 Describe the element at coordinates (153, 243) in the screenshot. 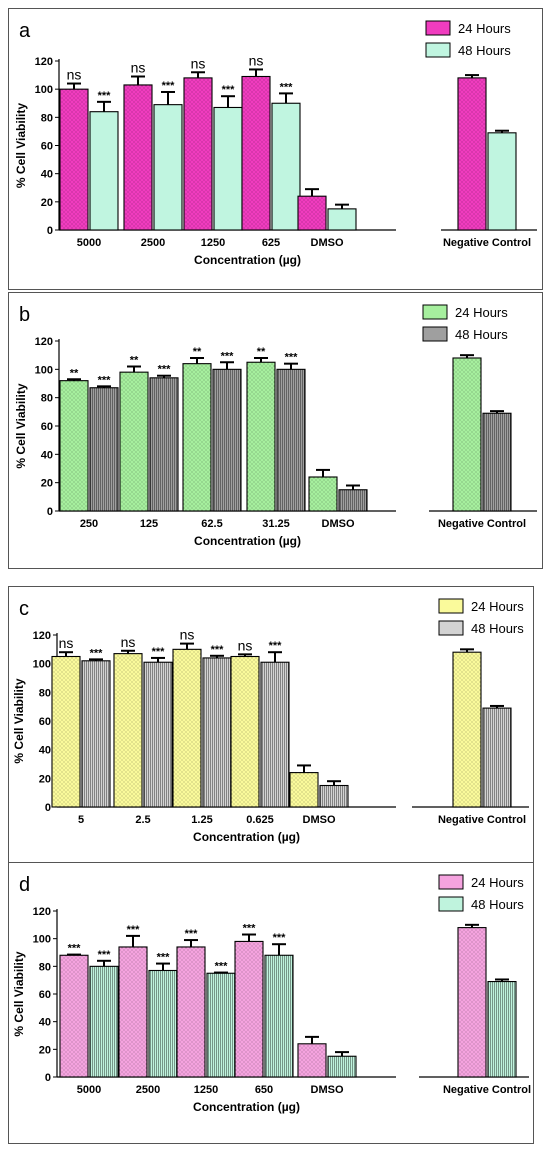

I see `x-tick-label: 2500` at that location.